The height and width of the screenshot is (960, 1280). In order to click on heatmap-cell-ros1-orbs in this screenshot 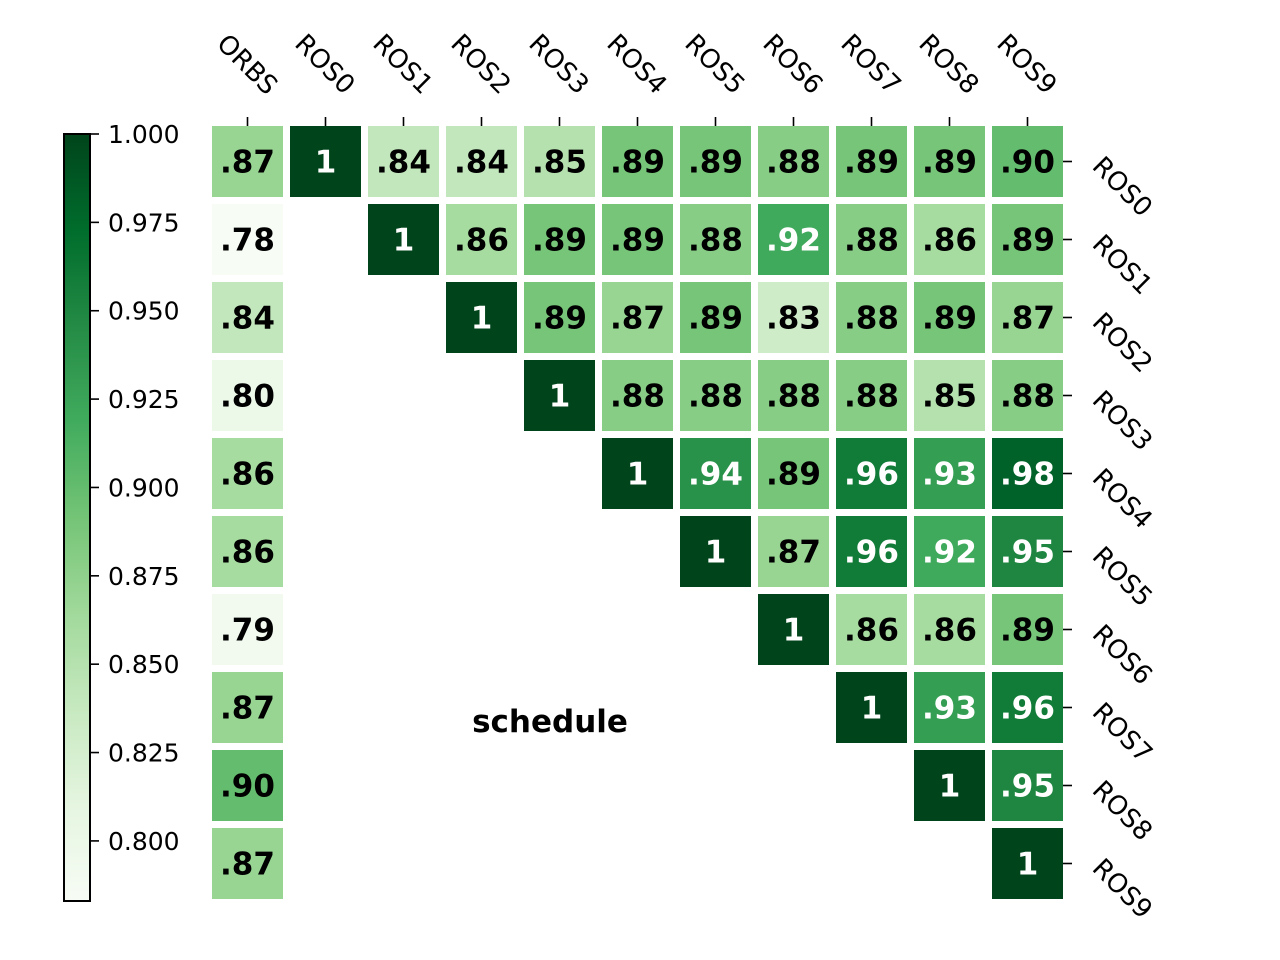, I will do `click(247, 239)`.